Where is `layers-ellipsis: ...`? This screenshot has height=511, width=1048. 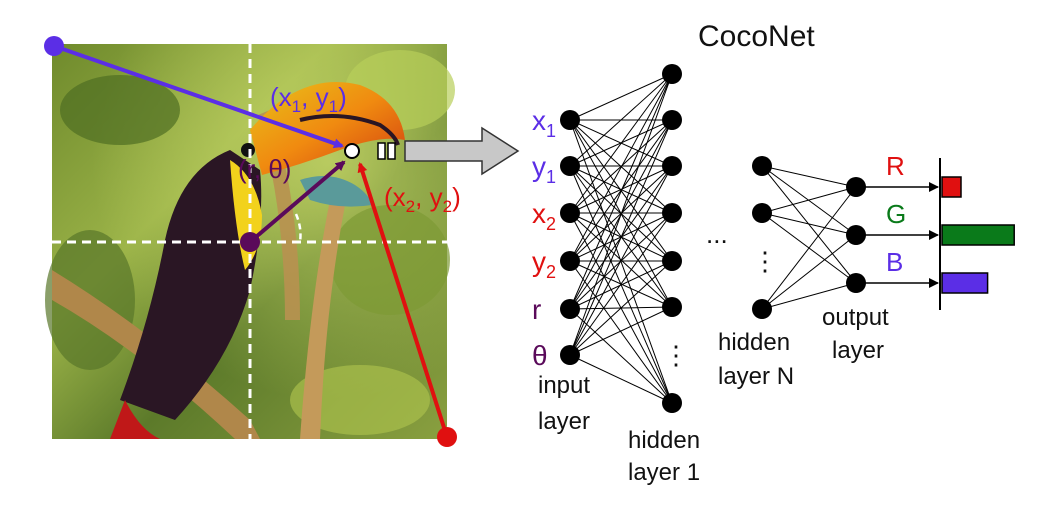 layers-ellipsis: ... is located at coordinates (717, 234).